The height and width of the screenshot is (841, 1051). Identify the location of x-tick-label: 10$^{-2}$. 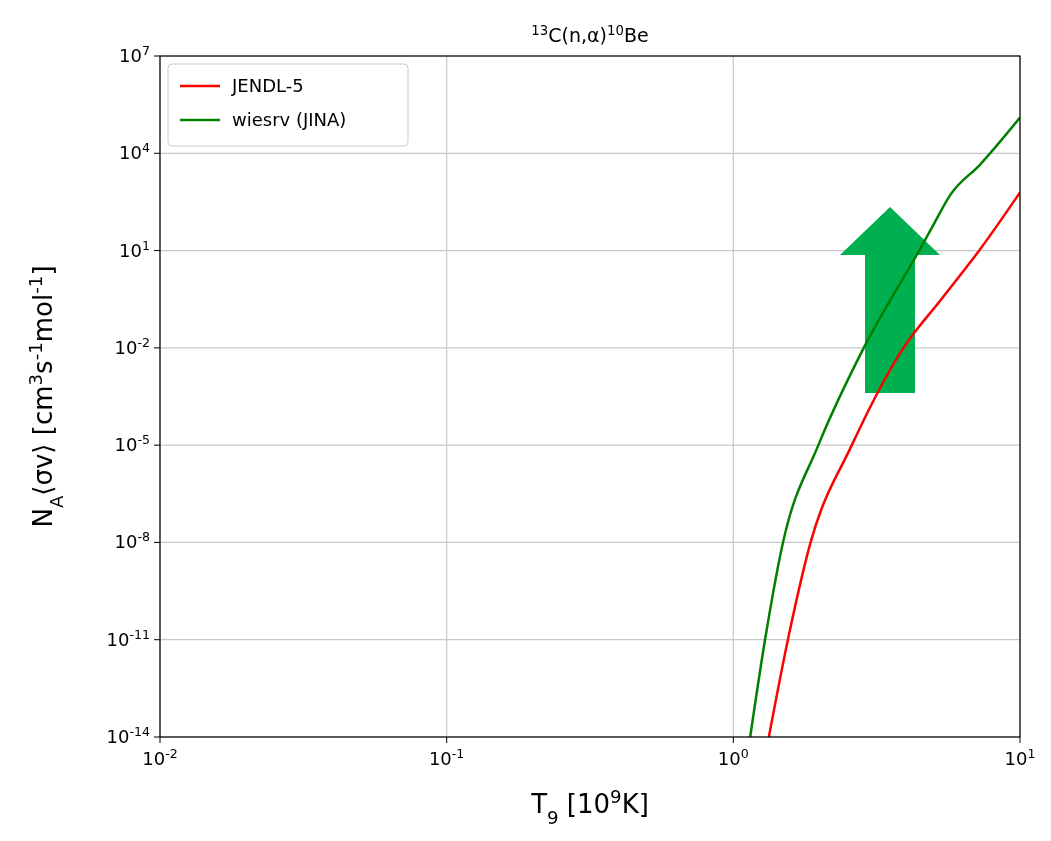
(160, 757).